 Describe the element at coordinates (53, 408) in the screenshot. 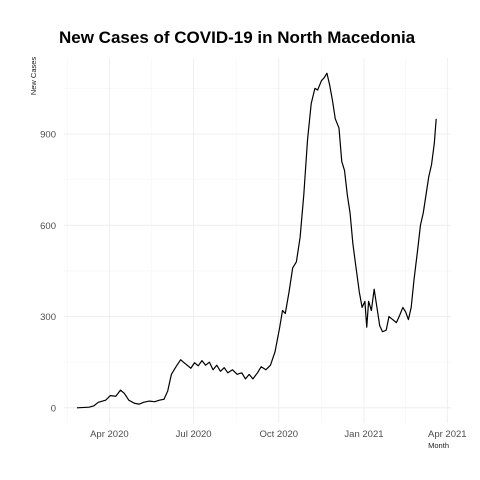

I see `y-tick-label: 0` at that location.